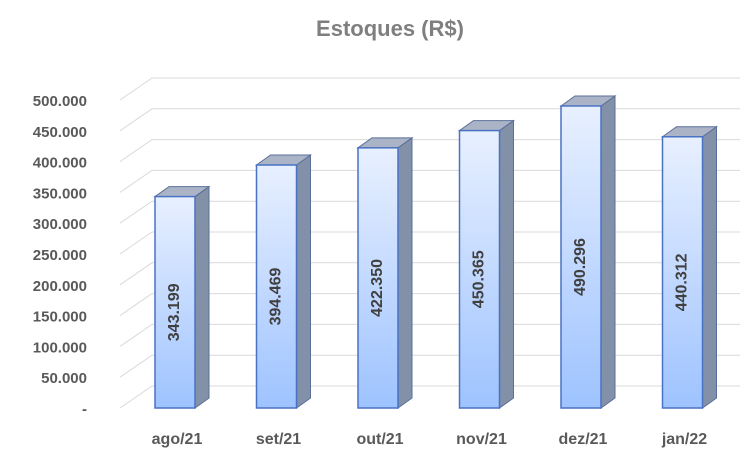  I want to click on x-tick-label: dez/21, so click(583, 439).